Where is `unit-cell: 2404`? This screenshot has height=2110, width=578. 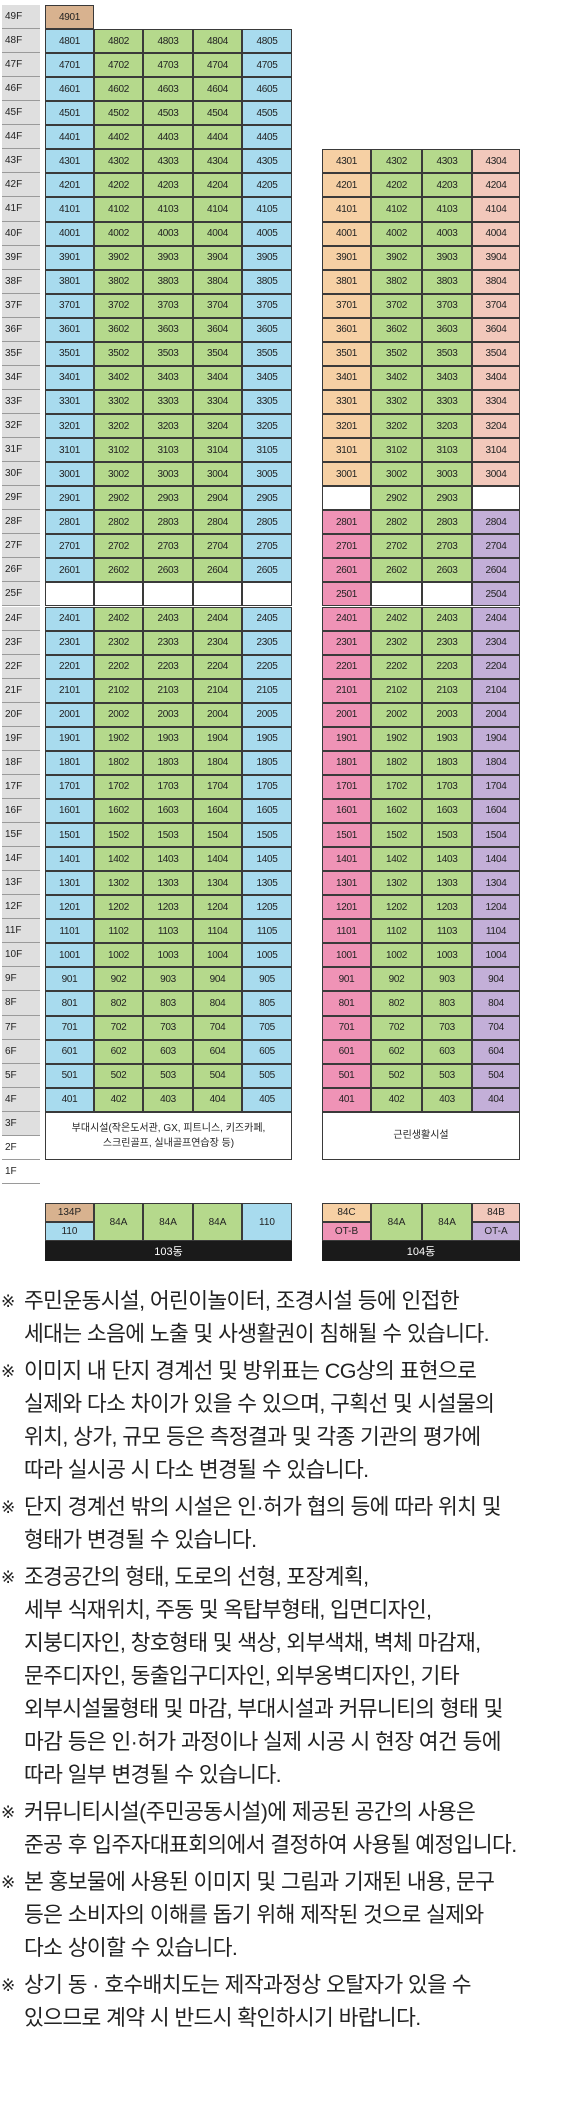 unit-cell: 2404 is located at coordinates (217, 618).